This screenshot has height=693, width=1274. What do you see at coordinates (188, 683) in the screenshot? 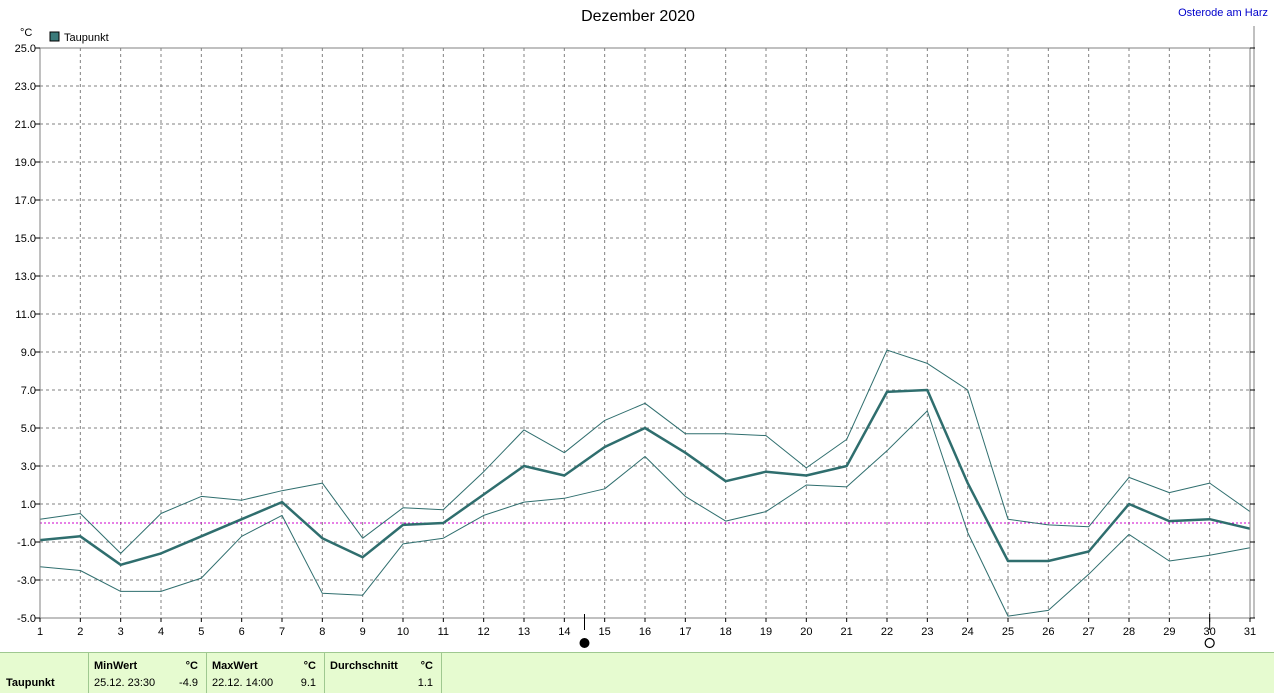
I see `min-value: -4.9` at bounding box center [188, 683].